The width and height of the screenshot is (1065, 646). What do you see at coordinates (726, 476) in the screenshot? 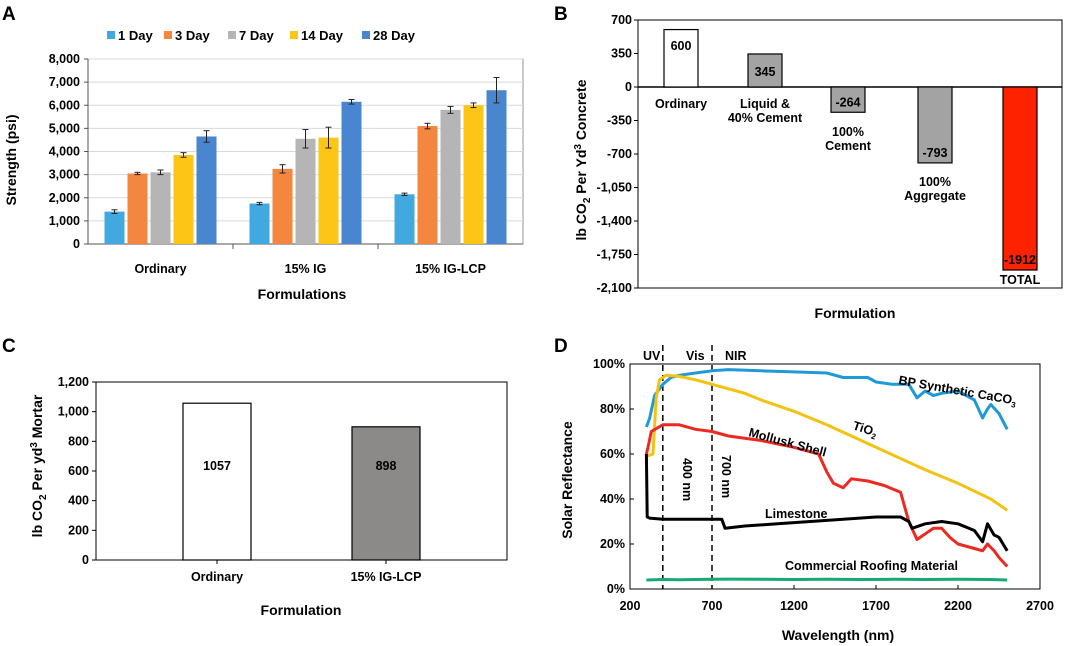
I see `panel-d-700nm-label: 700 nm` at bounding box center [726, 476].